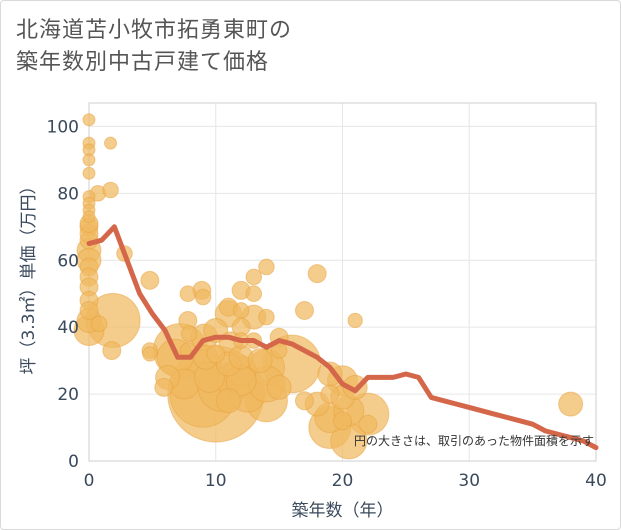  What do you see at coordinates (68, 194) in the screenshot?
I see `y-tick-label: 80` at bounding box center [68, 194].